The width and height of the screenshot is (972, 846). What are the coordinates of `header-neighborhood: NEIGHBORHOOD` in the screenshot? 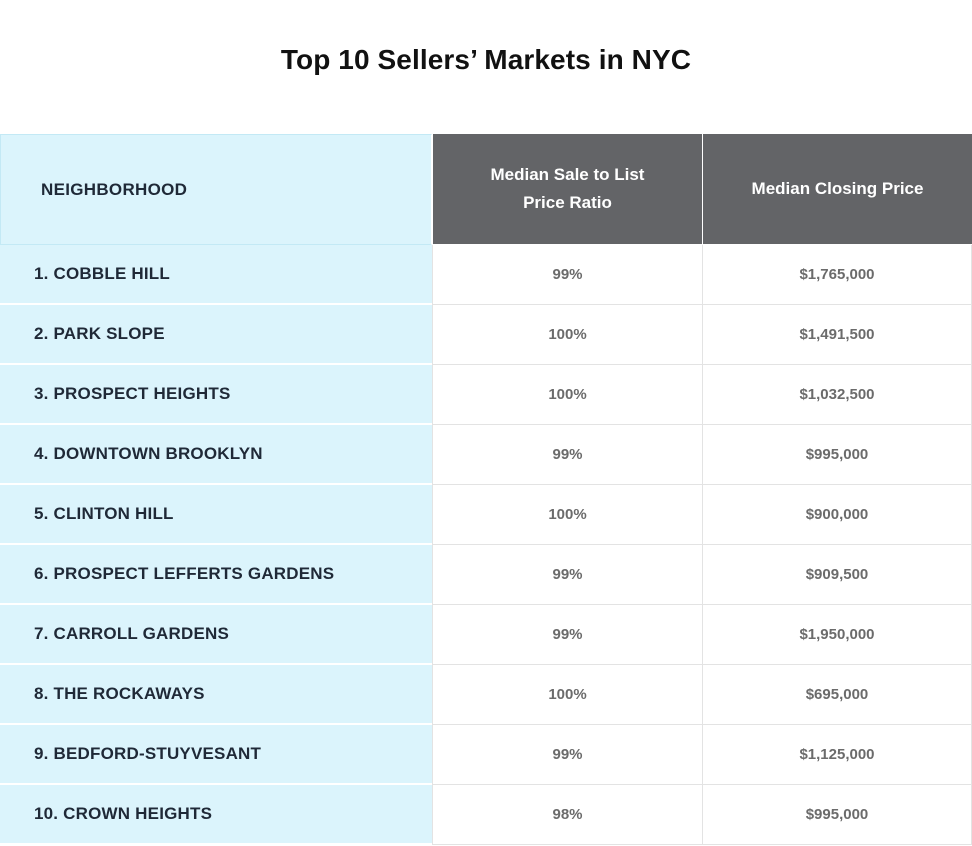 It's located at (216, 189).